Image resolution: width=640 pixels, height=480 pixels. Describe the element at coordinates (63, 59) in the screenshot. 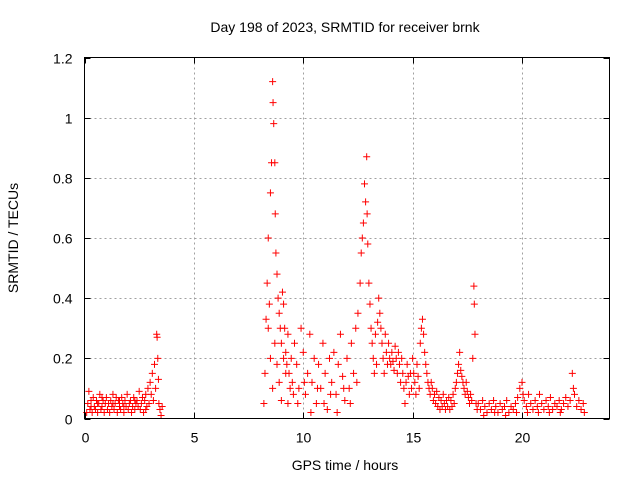

I see `y-tick-label: 1.2` at that location.